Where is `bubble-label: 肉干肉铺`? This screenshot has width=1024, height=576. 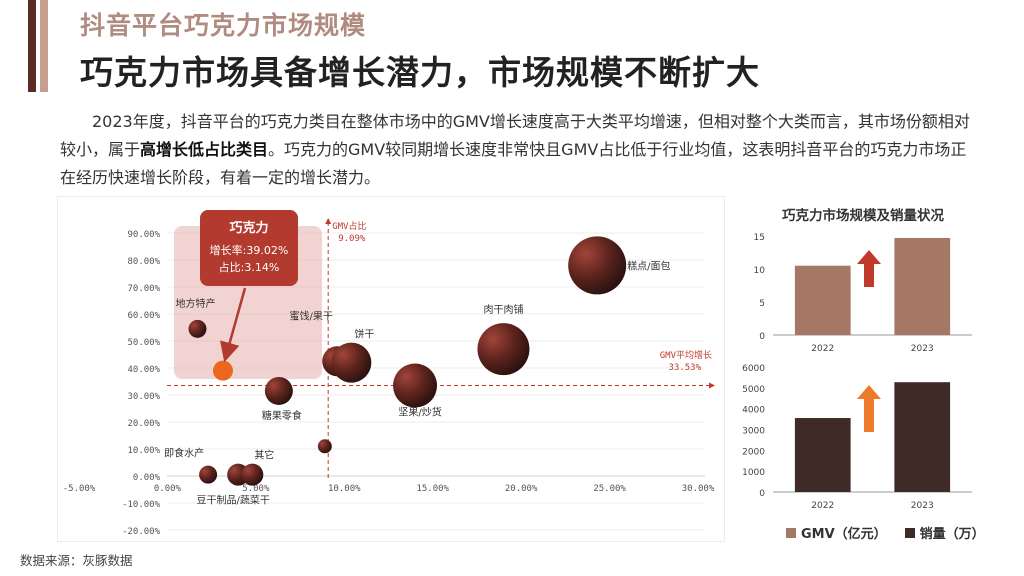
bubble-label: 肉干肉铺 is located at coordinates (503, 309).